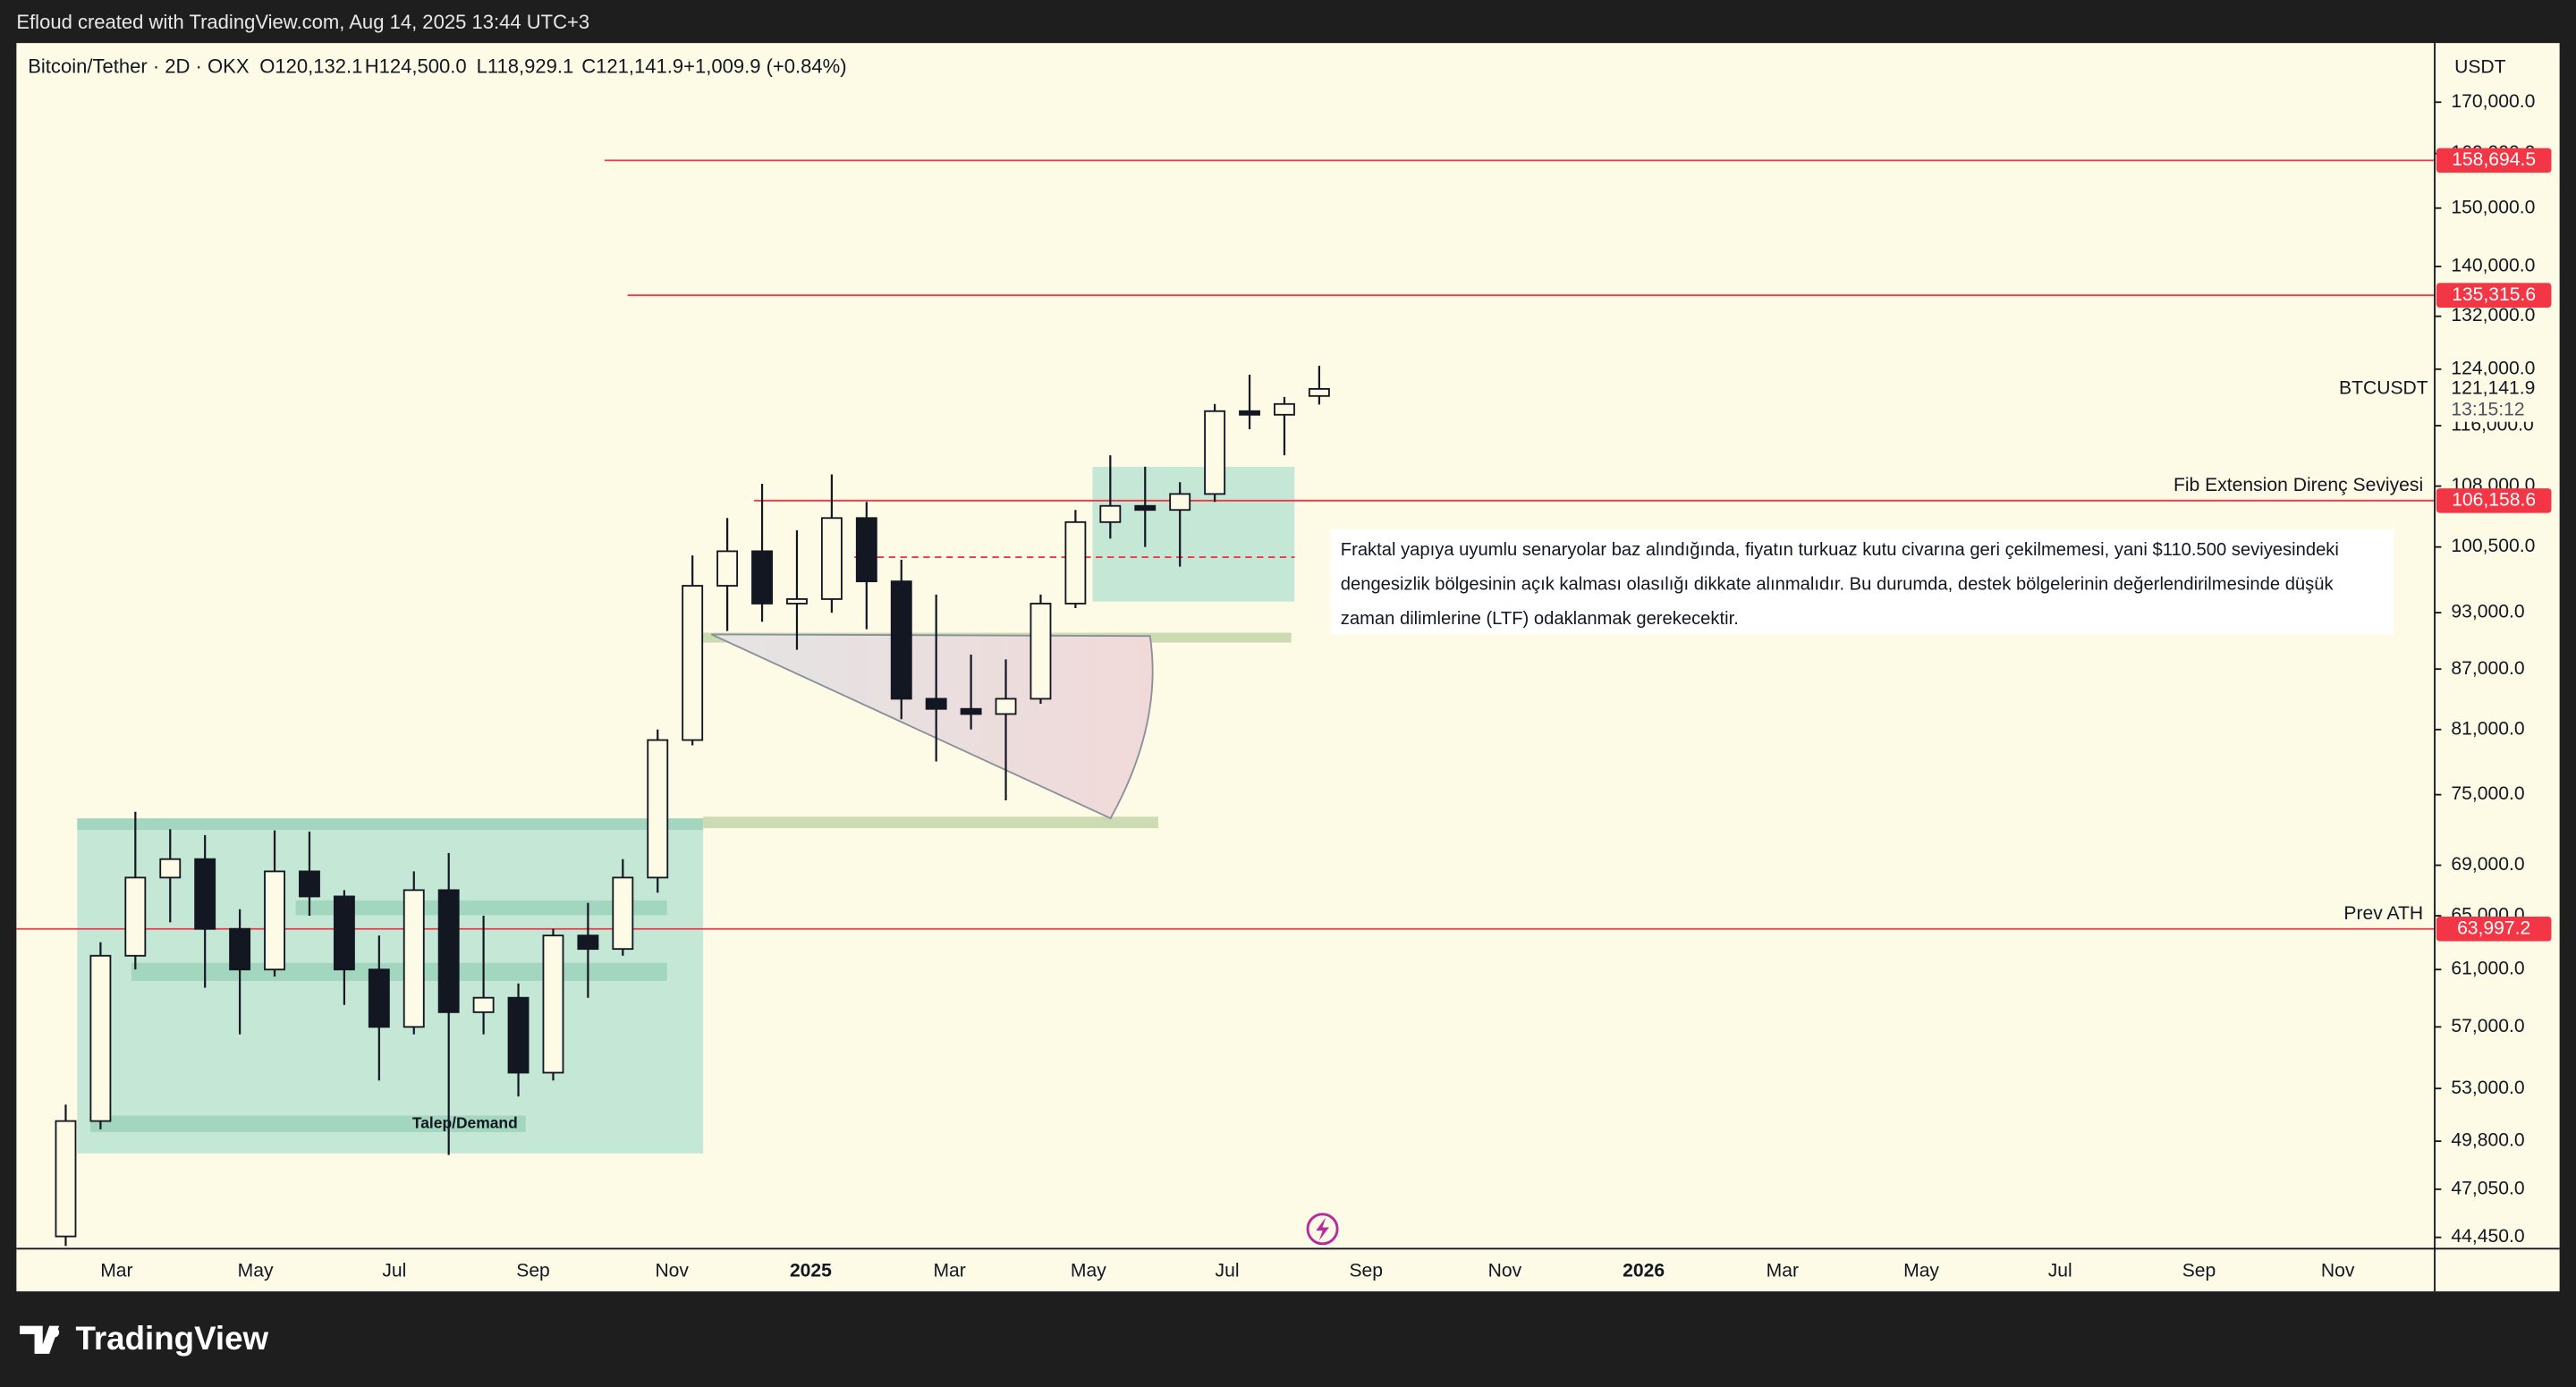 This screenshot has width=2576, height=1387. I want to click on brand: TradingView, so click(171, 1338).